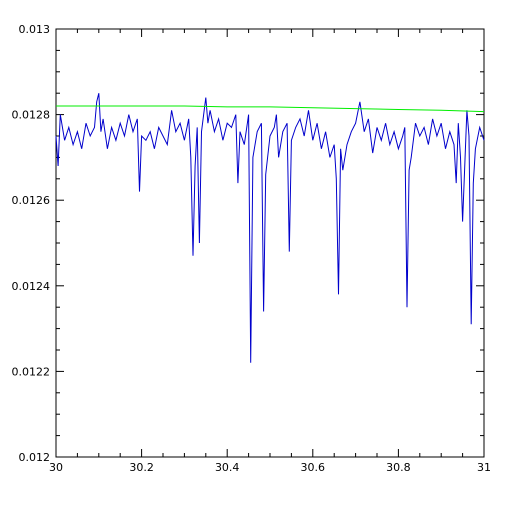 This screenshot has width=512, height=512. Describe the element at coordinates (56, 467) in the screenshot. I see `x-tick-label: 30` at that location.